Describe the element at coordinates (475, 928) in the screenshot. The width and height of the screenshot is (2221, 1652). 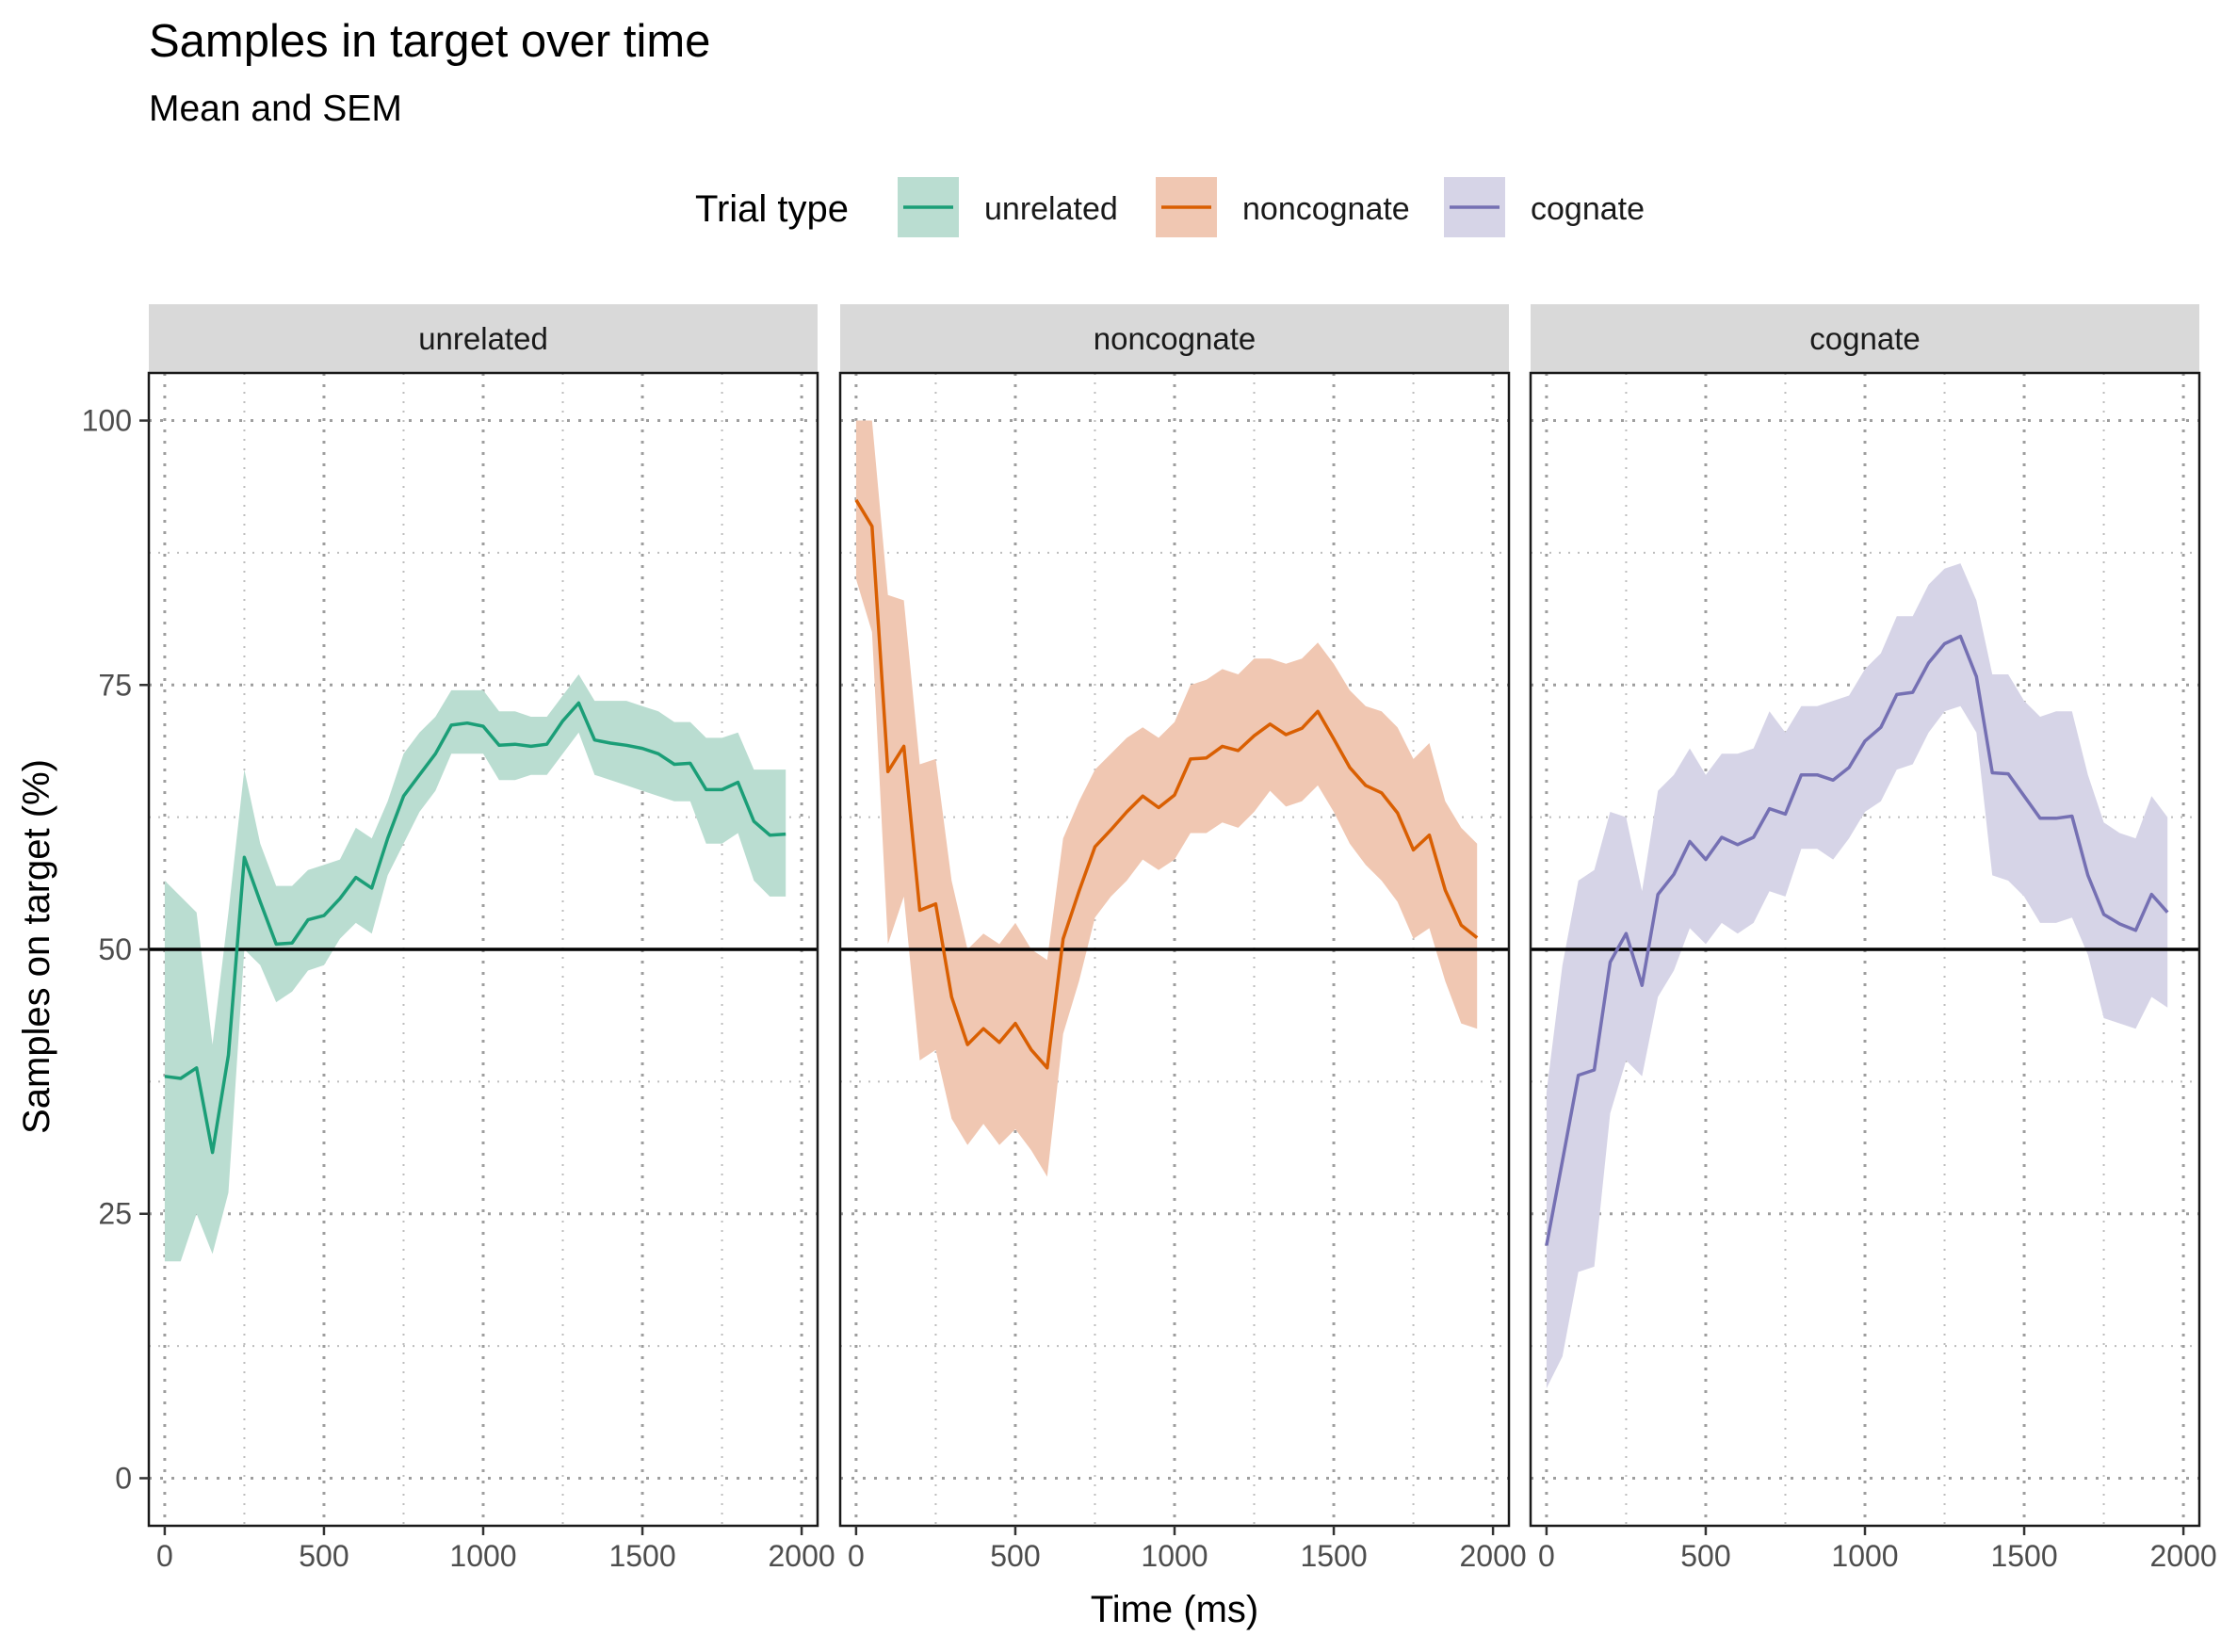
I see `mean-line-unrelated` at that location.